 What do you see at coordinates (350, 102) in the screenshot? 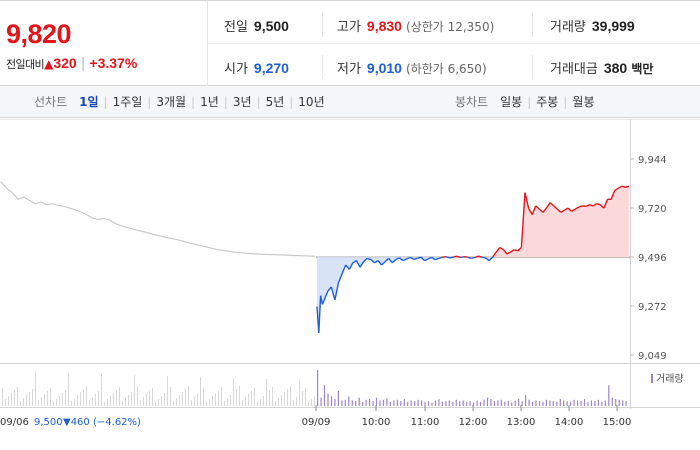
I see `chart-period-bar: 선차트 1일 | 1주일 | 3개월 | 1년 | 3년 | 5년 | 10년 봉차트 일봉 | 주봉 | 월봉` at bounding box center [350, 102].